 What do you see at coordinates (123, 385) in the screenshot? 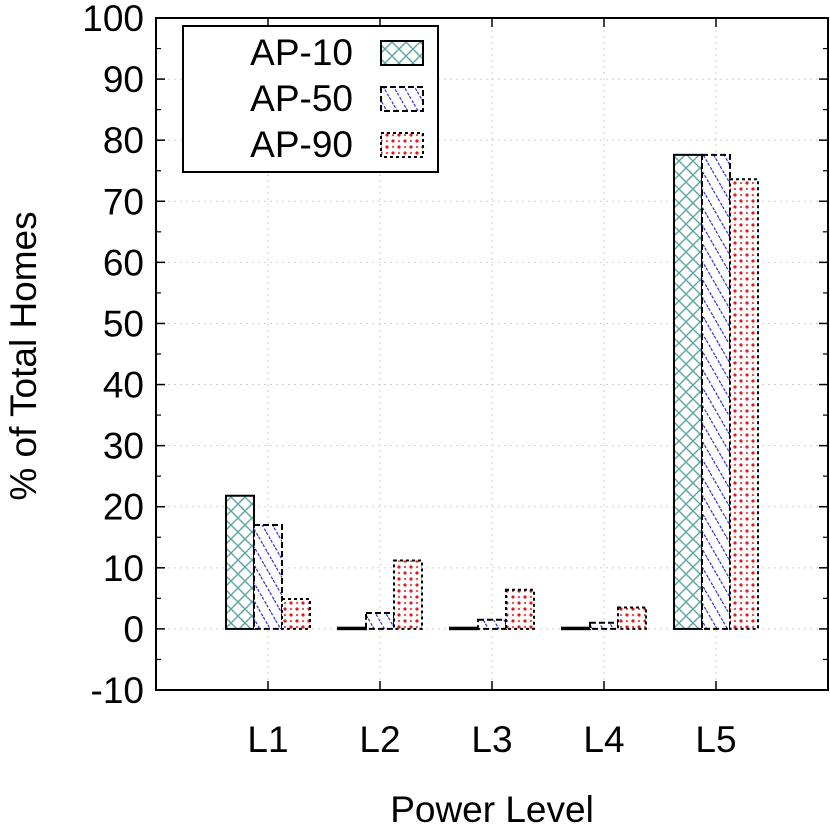
I see `y-tick-label: 40` at bounding box center [123, 385].